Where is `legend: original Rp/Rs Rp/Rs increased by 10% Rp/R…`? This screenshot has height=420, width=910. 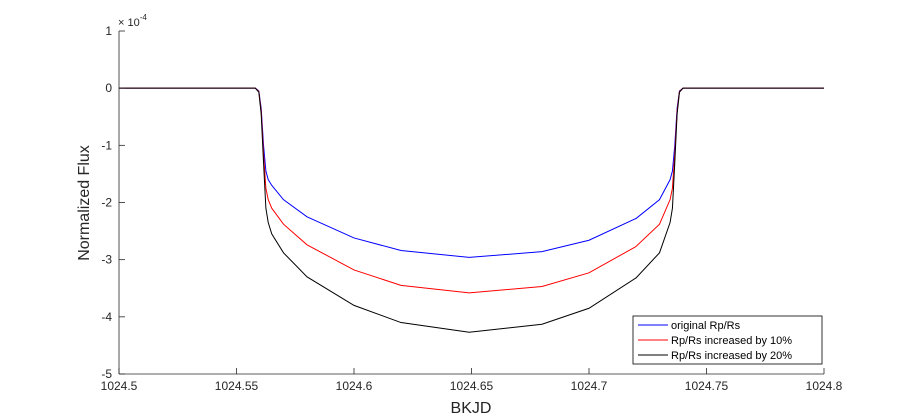 legend: original Rp/Rs Rp/Rs increased by 10% Rp/R… is located at coordinates (727, 340).